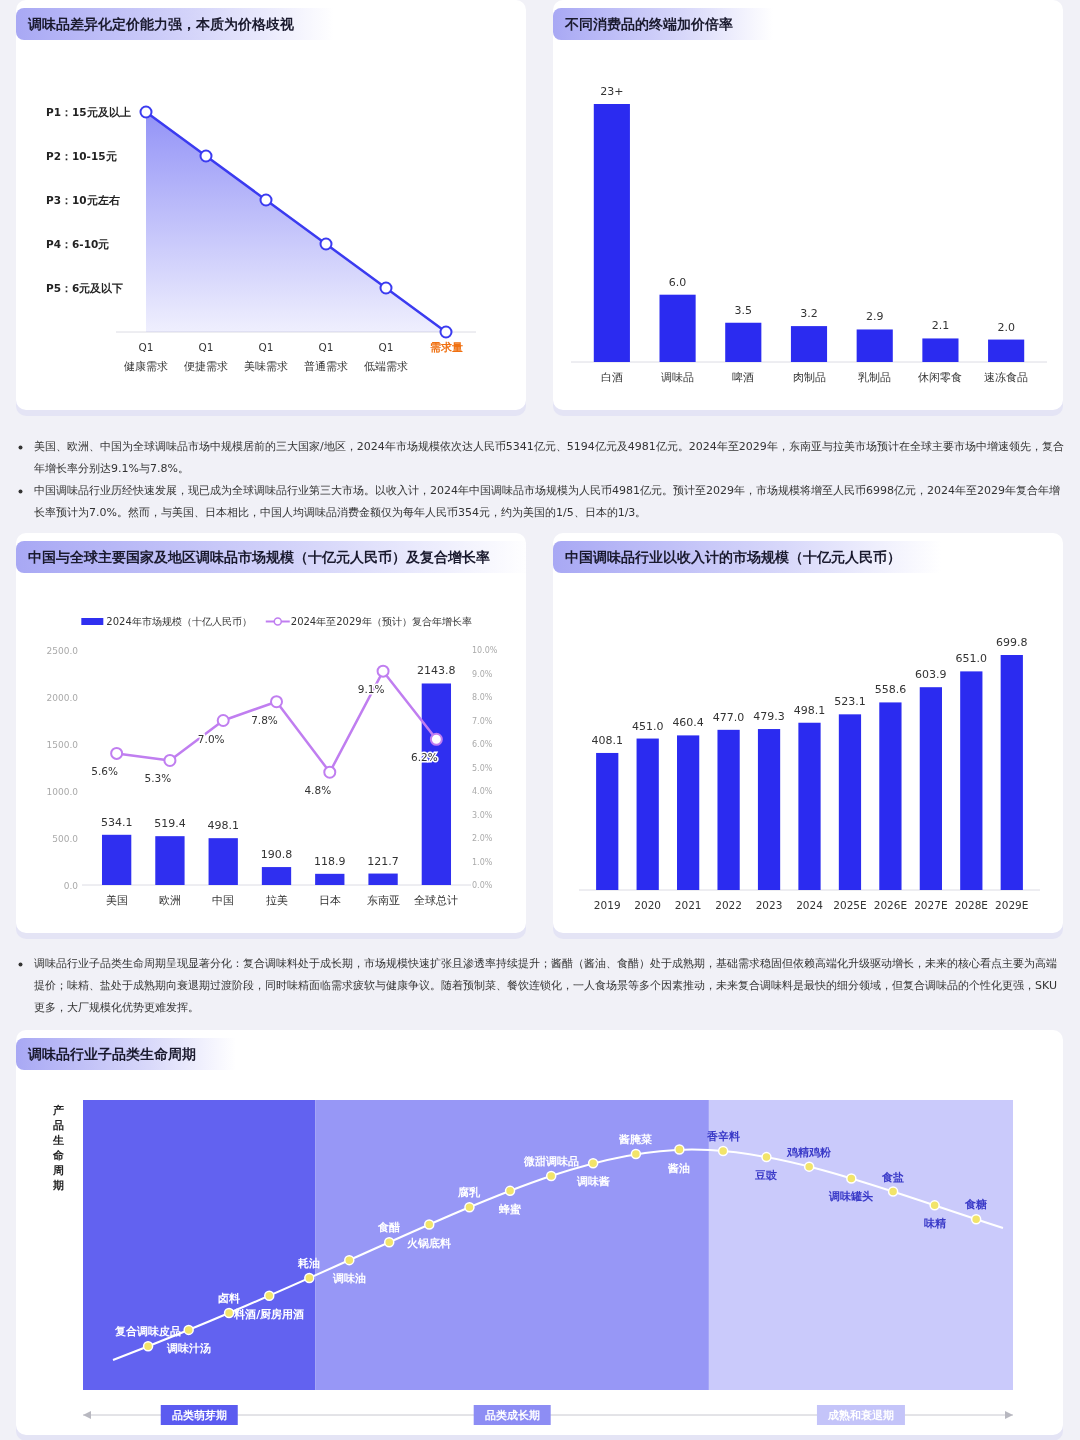 This screenshot has width=1080, height=1440. I want to click on category-label: 品类成长期, so click(512, 1415).